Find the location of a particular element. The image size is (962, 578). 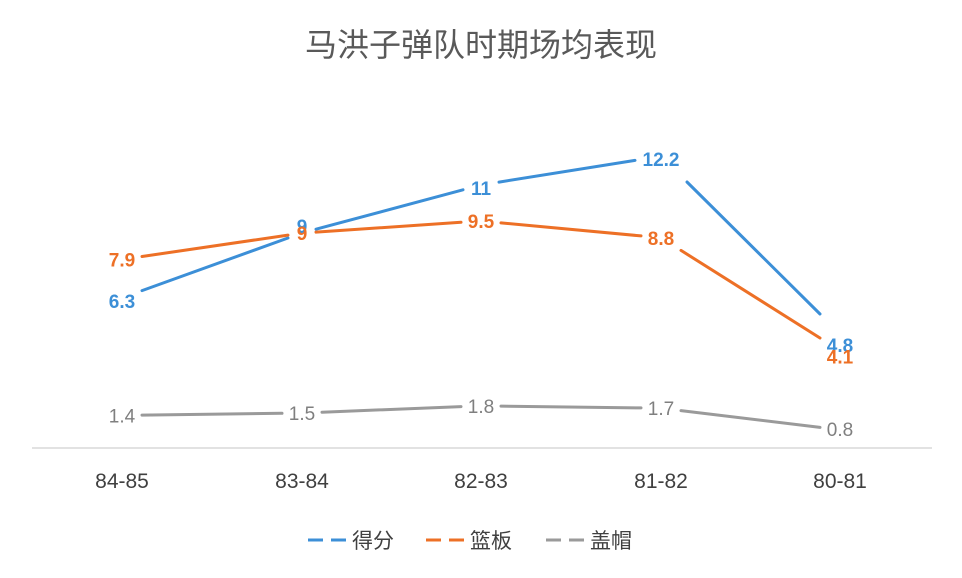

data-label-score: 6.3 is located at coordinates (122, 302).